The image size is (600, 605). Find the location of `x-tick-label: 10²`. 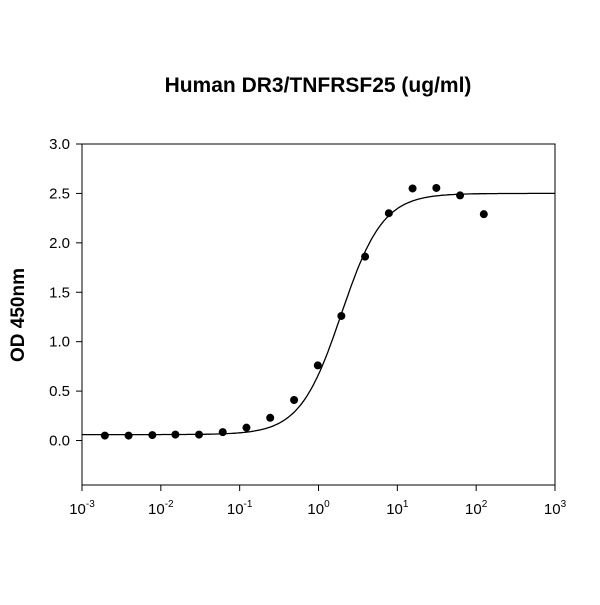

x-tick-label: 10² is located at coordinates (476, 508).